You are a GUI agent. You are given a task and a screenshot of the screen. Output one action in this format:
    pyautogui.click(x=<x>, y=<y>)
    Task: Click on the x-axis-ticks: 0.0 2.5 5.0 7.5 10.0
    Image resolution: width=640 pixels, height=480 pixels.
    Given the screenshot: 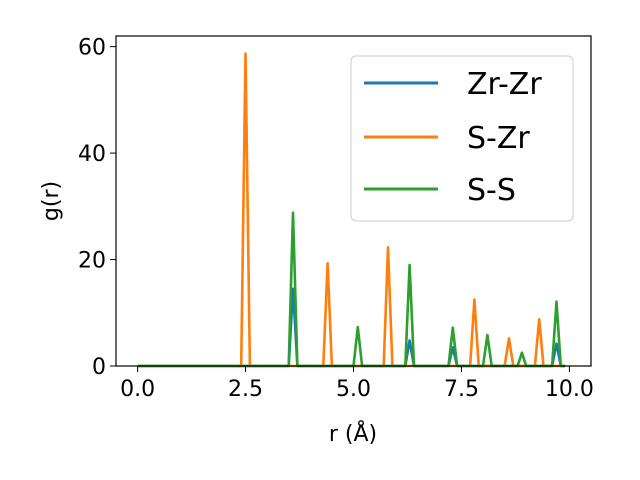 What is the action you would take?
    pyautogui.click(x=357, y=384)
    